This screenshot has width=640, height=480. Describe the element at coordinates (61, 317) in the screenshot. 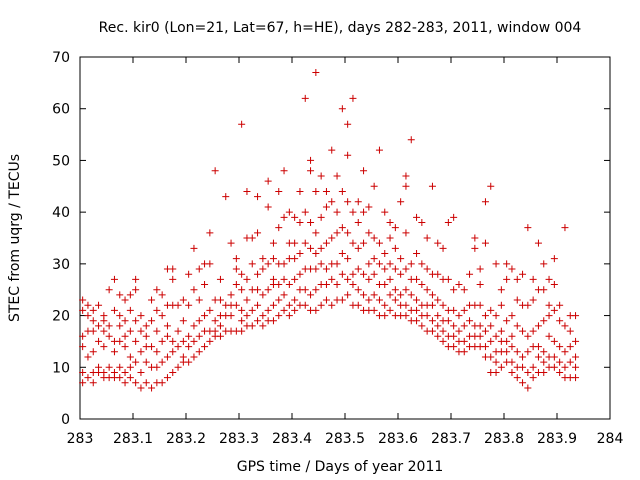

I see `y-tick-label: 20` at that location.